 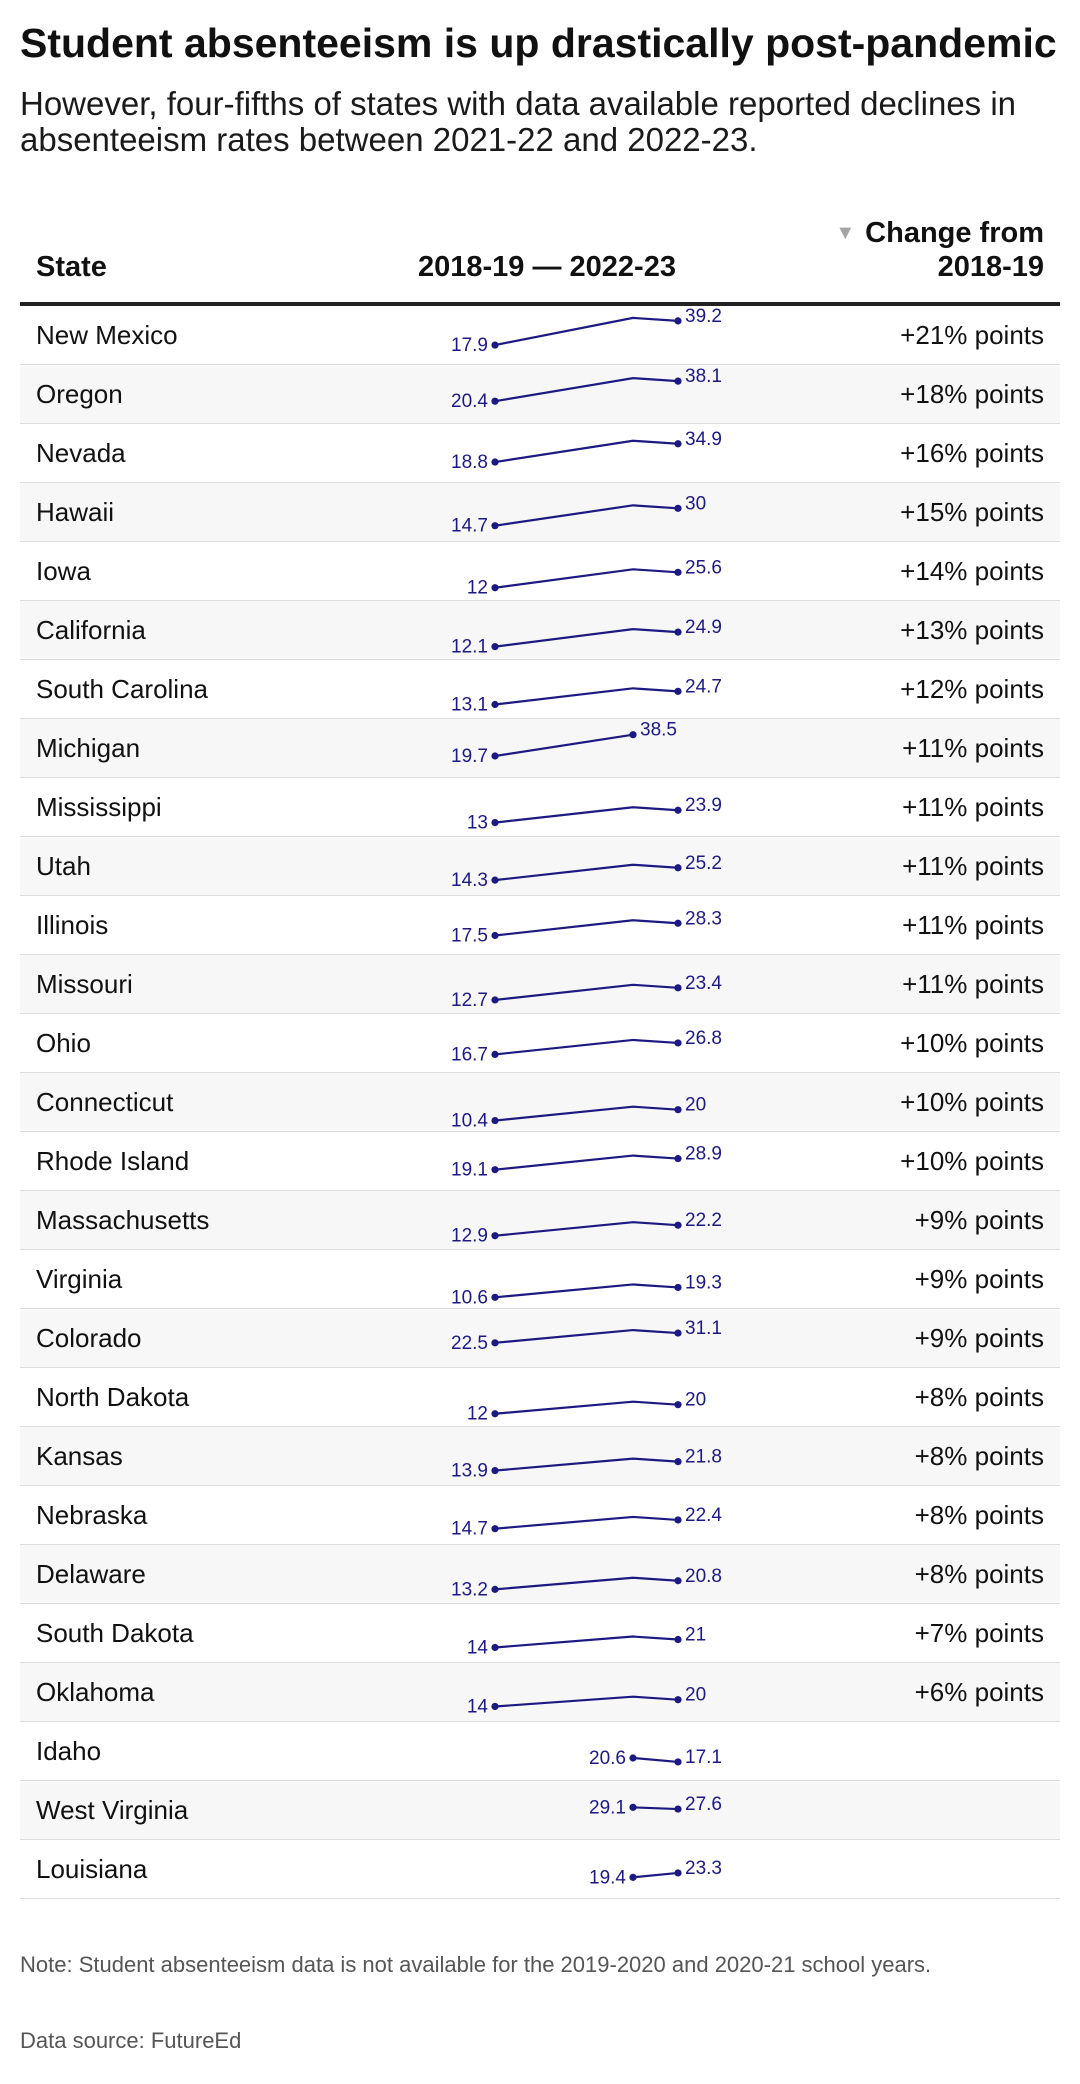 What do you see at coordinates (469, 1000) in the screenshot?
I see `start-value-label: 12.7` at bounding box center [469, 1000].